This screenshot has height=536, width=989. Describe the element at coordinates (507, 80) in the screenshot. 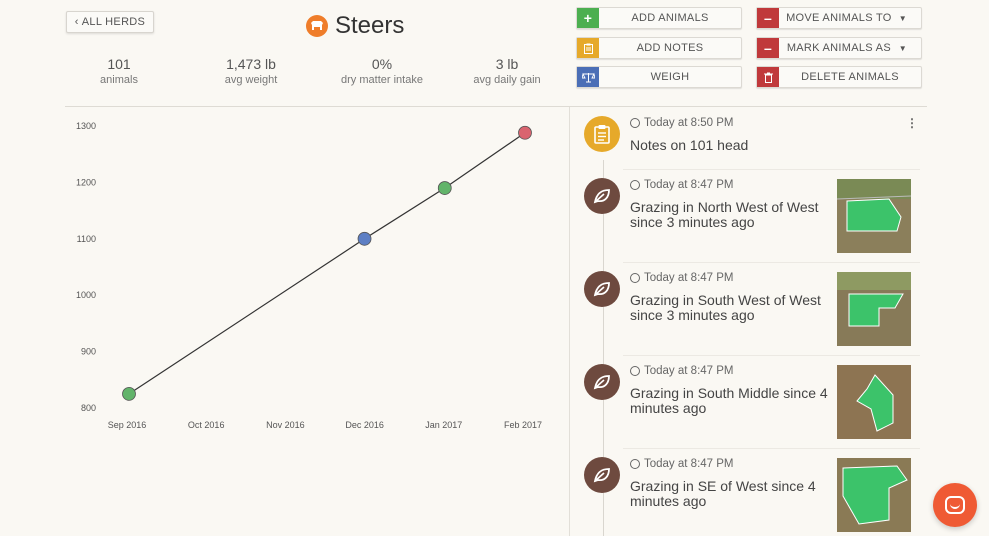

I see `stat-label: avg daily gain` at that location.